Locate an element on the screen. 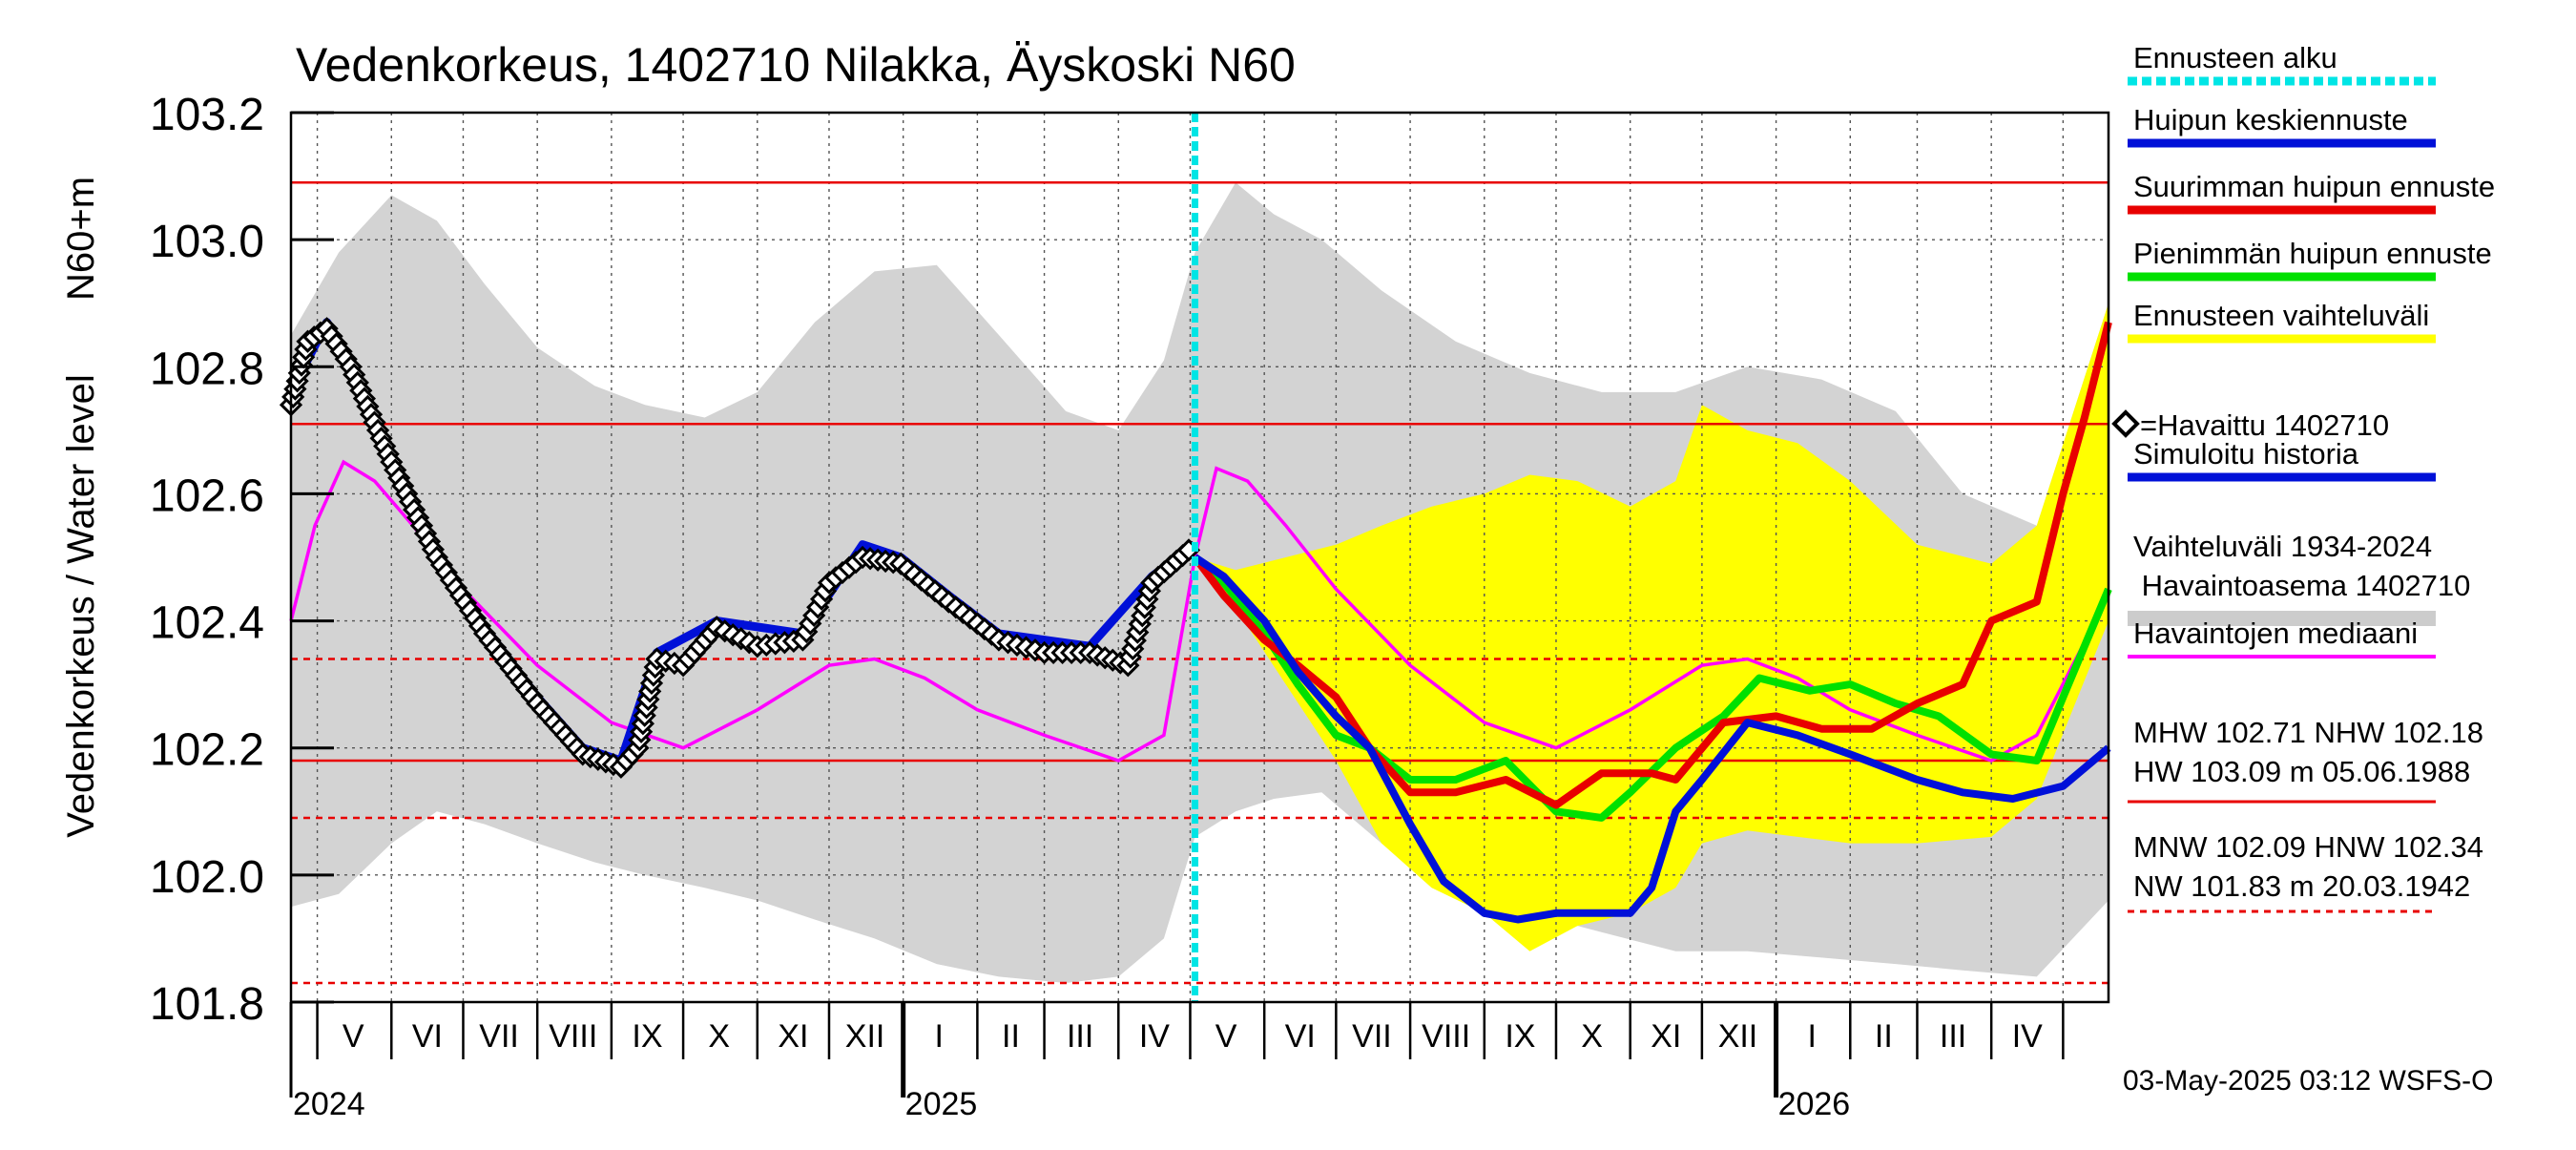  legend-label-3: Pienimmän huipun ennuste is located at coordinates (2312, 253).